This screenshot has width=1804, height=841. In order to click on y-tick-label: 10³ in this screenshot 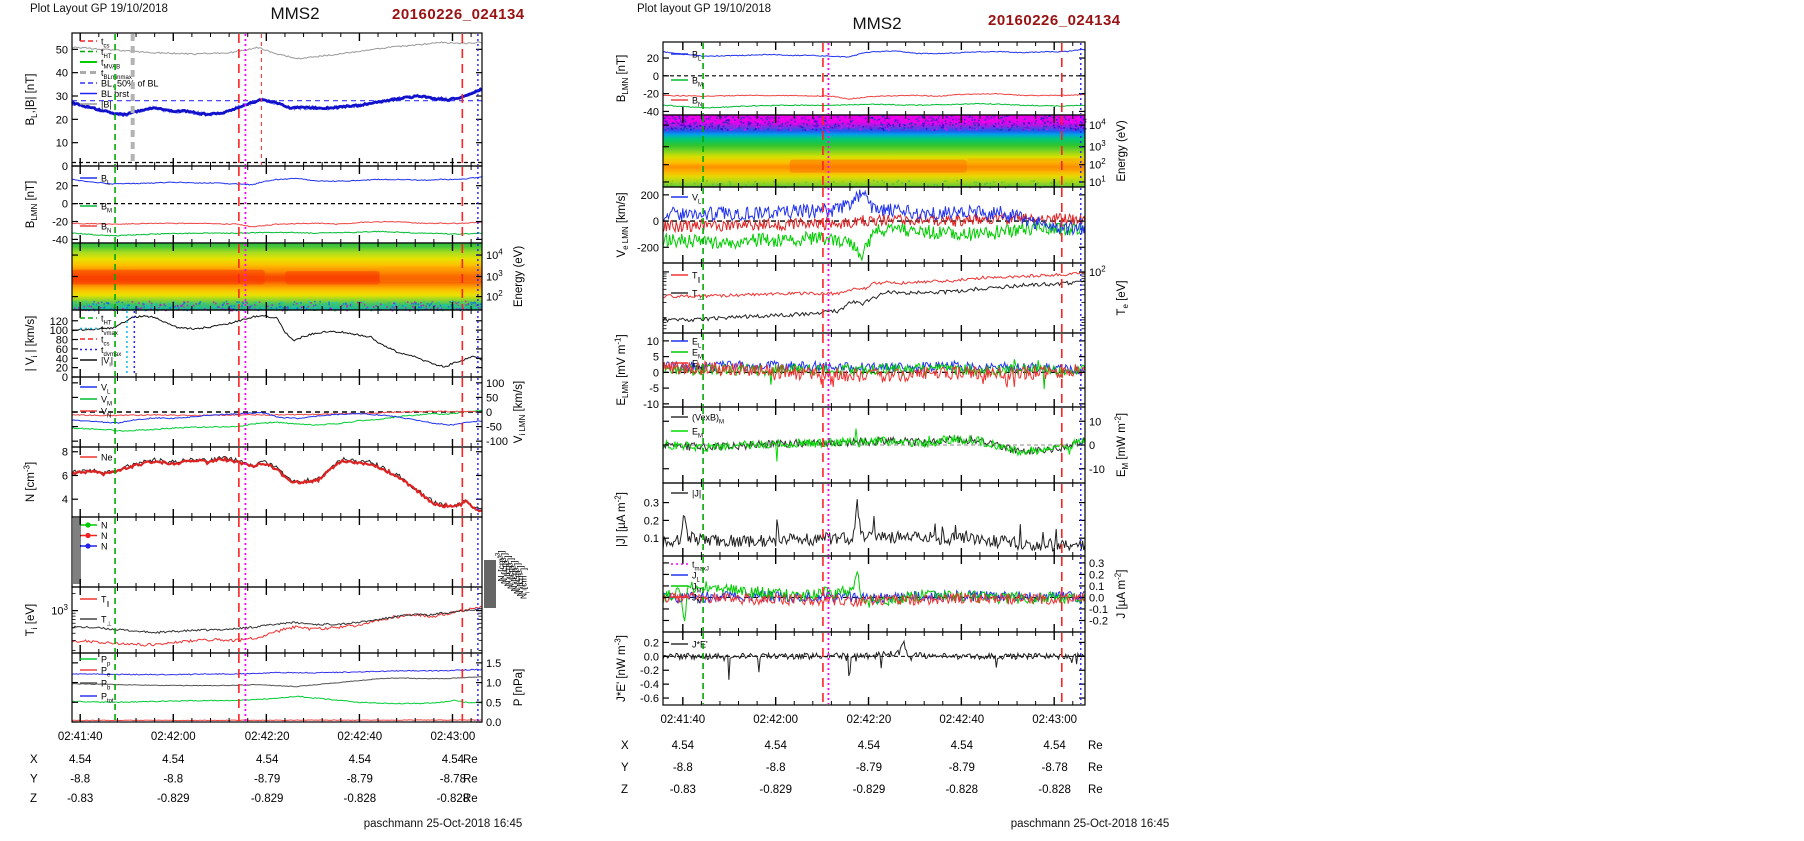, I will do `click(494, 276)`.